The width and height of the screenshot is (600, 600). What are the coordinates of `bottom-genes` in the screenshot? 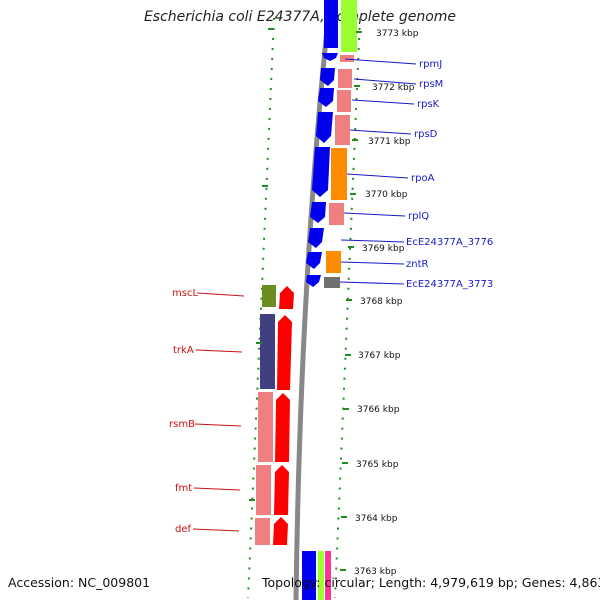 It's located at (316, 575).